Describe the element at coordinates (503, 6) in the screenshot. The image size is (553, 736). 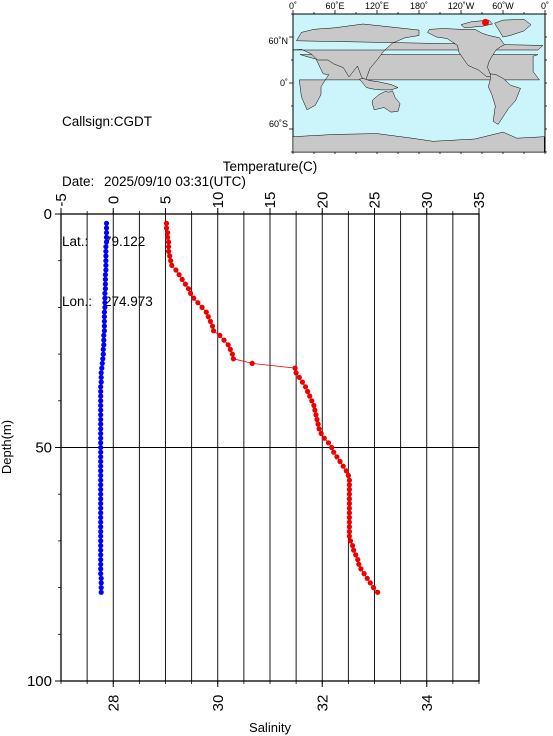
I see `map-top-tick-5: 60˚W` at that location.